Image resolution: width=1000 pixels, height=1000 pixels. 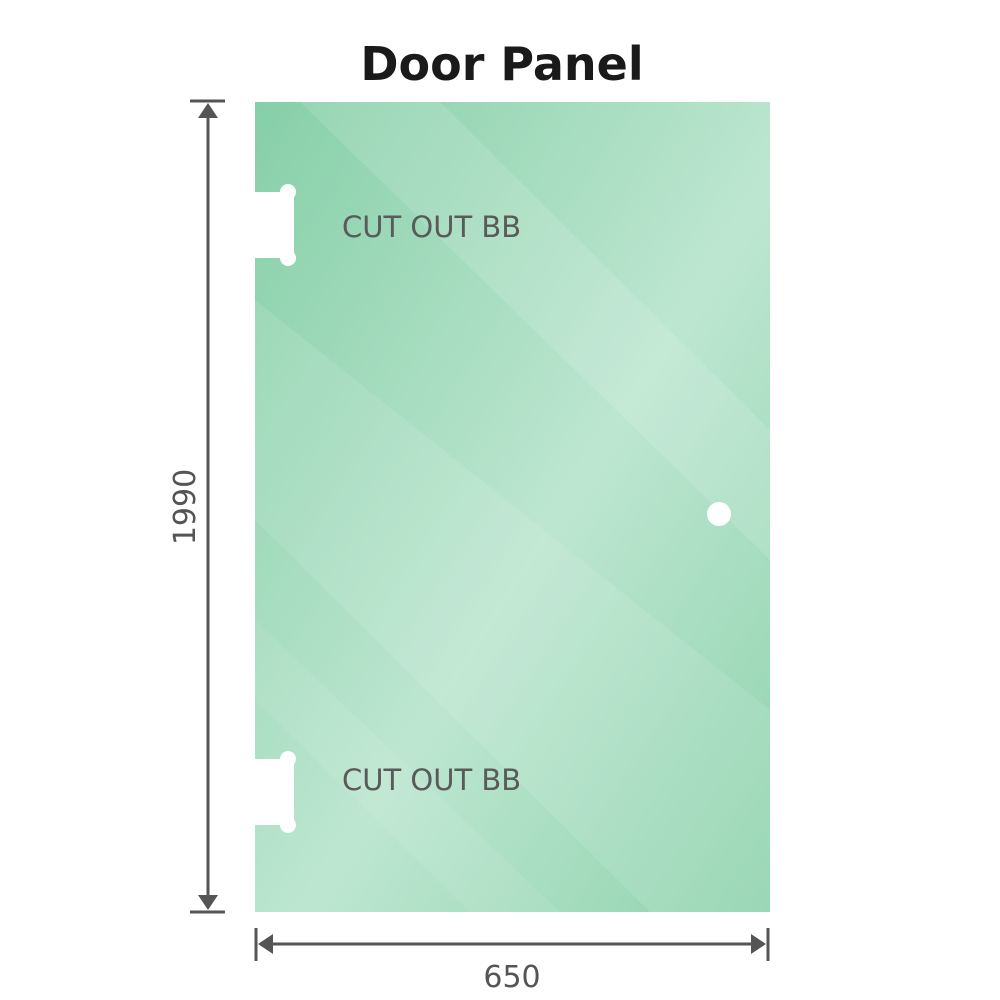 I want to click on cutout-top, so click(x=273, y=225).